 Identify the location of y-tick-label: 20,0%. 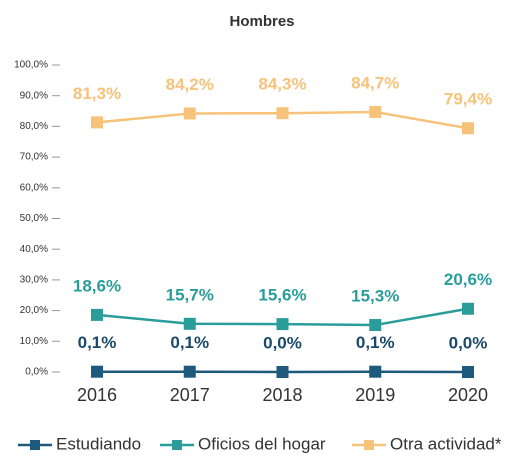
(34, 310).